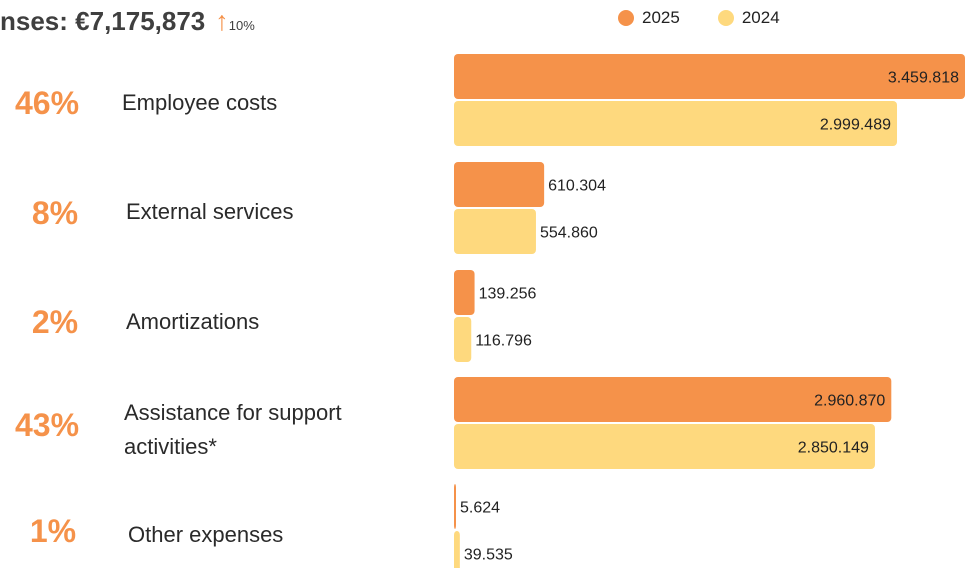 The height and width of the screenshot is (568, 967). What do you see at coordinates (495, 231) in the screenshot?
I see `bar-2024-external-services` at bounding box center [495, 231].